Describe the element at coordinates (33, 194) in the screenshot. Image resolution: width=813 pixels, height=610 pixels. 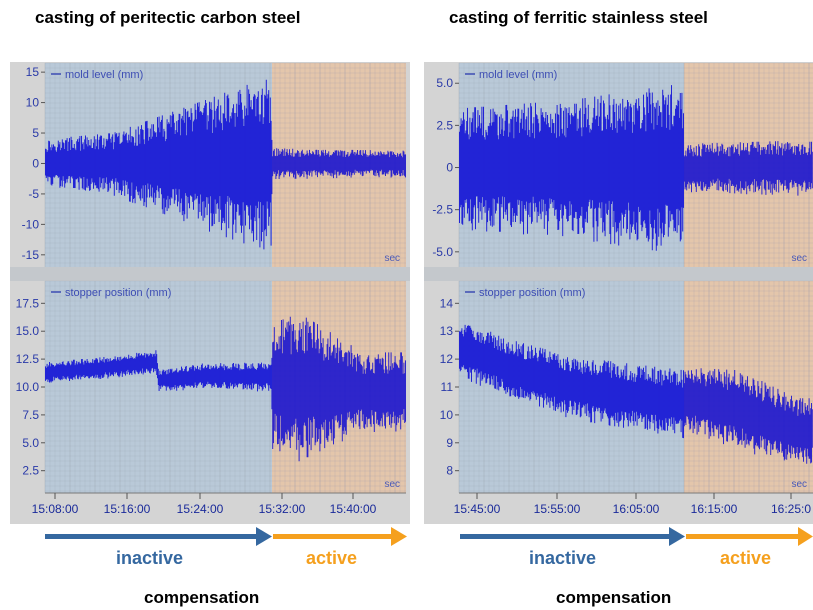
I see `mold-level-y-tick-label: -5` at that location.